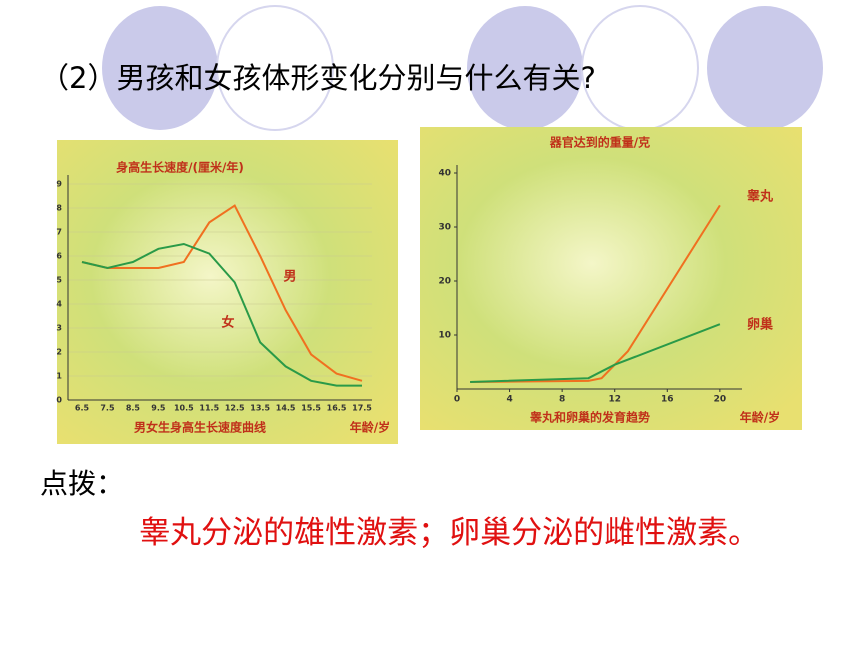  Describe the element at coordinates (59, 328) in the screenshot. I see `y-tick-label: 3` at that location.